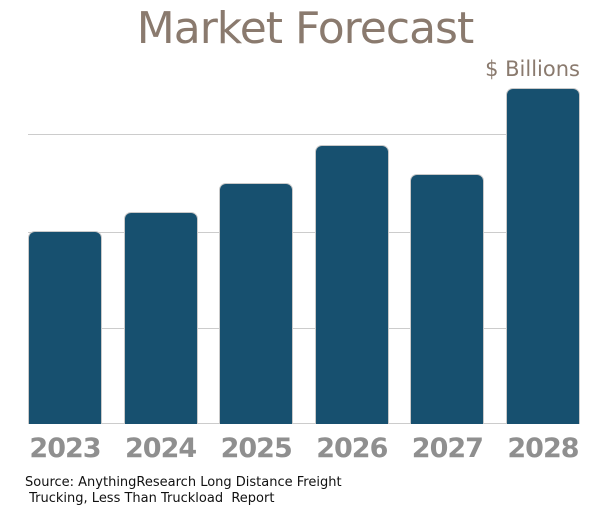 Image resolution: width=610 pixels, height=532 pixels. Describe the element at coordinates (351, 284) in the screenshot. I see `bar-2026` at that location.